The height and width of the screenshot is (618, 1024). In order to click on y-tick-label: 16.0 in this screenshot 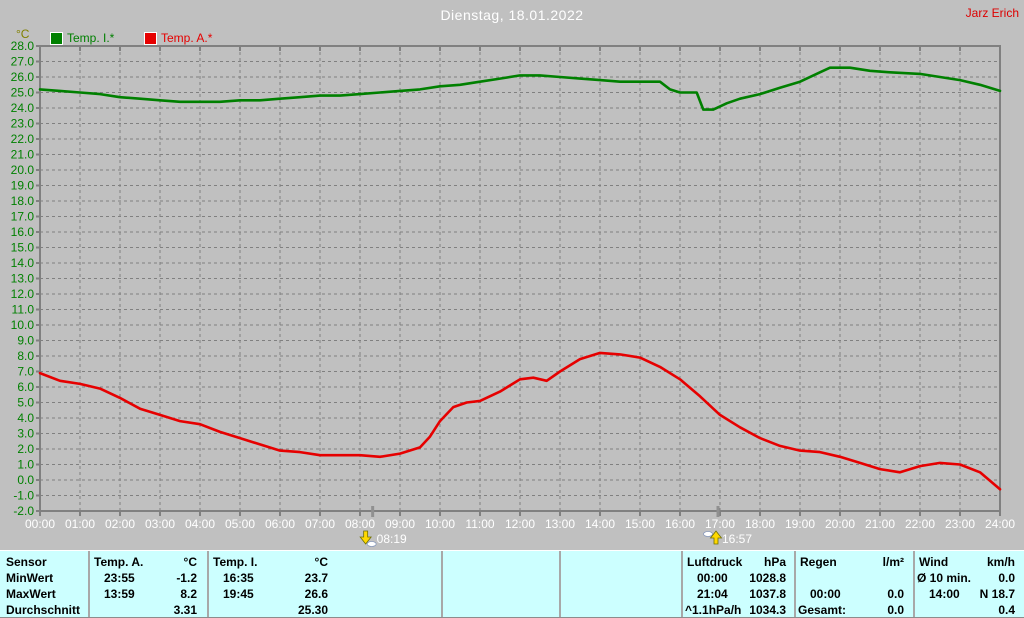, I will do `click(23, 232)`.